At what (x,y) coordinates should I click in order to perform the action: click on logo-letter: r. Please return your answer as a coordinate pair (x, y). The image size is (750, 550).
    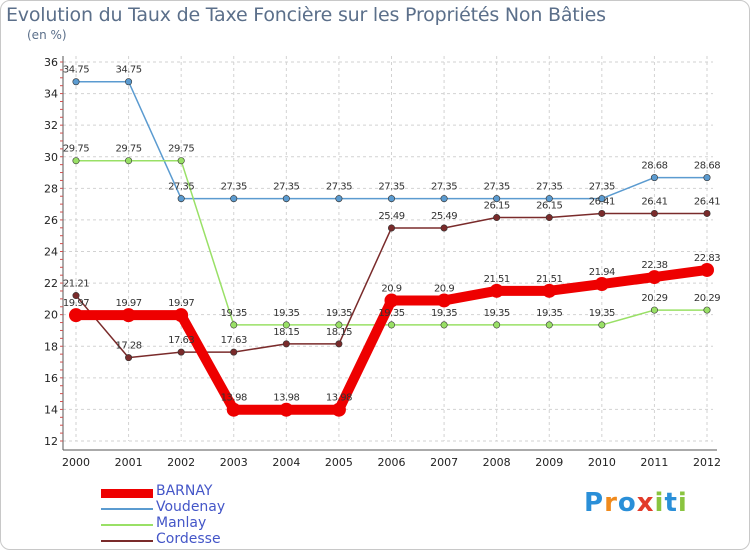
    Looking at the image, I should click on (611, 503).